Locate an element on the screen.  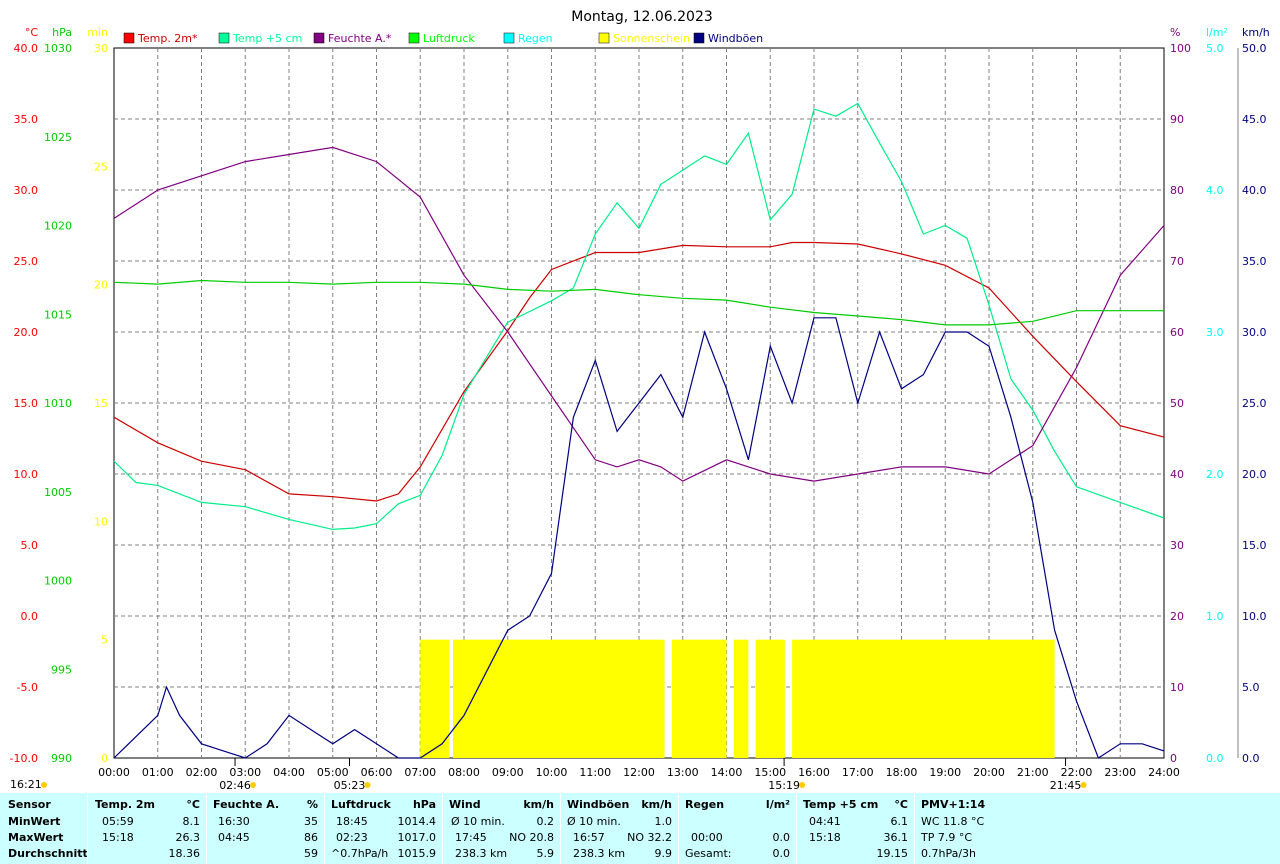
temp2m-name: Temp. 2m is located at coordinates (125, 804).